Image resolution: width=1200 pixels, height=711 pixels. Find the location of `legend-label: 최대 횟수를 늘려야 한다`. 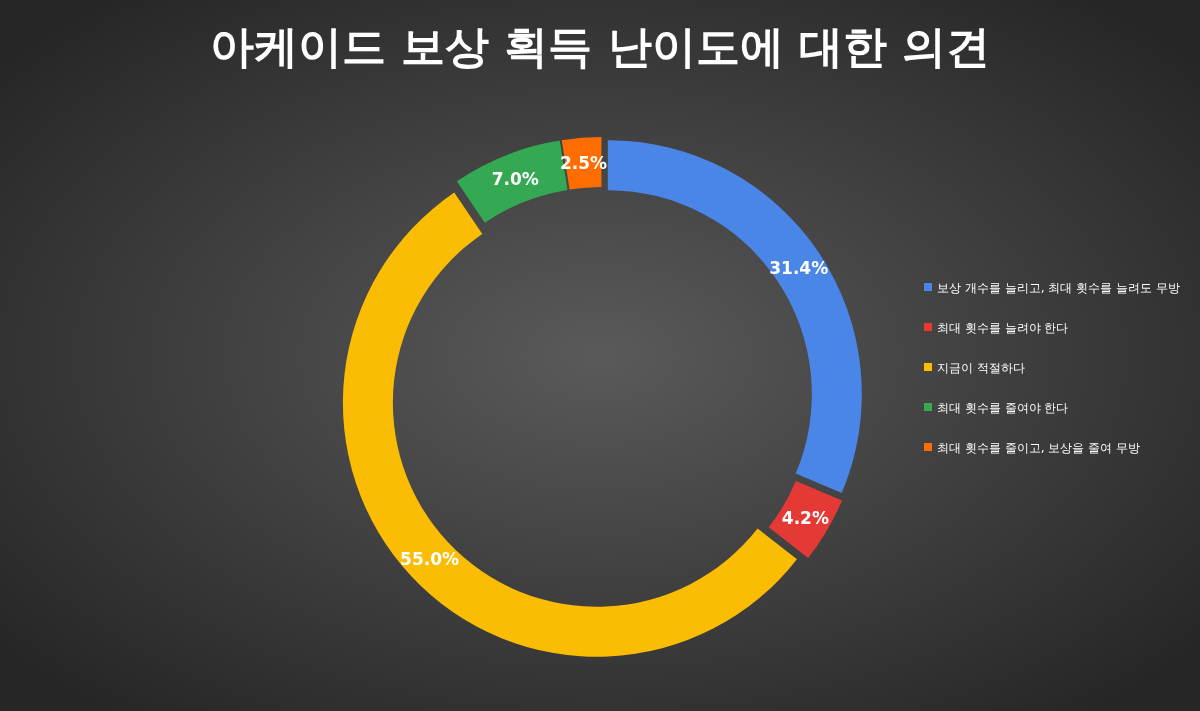

legend-label: 최대 횟수를 늘려야 한다 is located at coordinates (1003, 328).